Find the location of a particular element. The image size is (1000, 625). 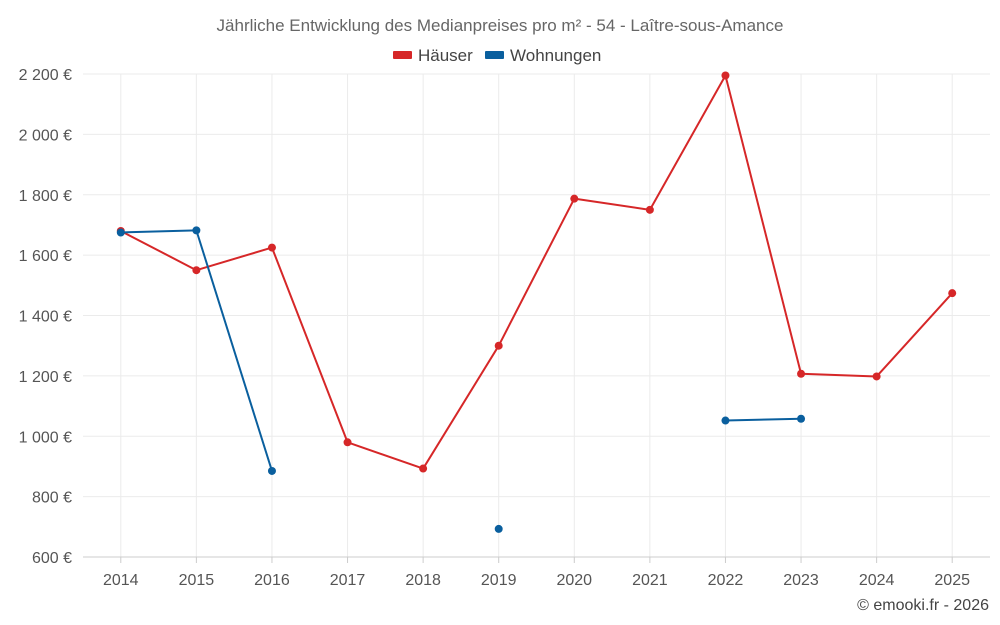

x-tick-label: 2025 is located at coordinates (952, 580).